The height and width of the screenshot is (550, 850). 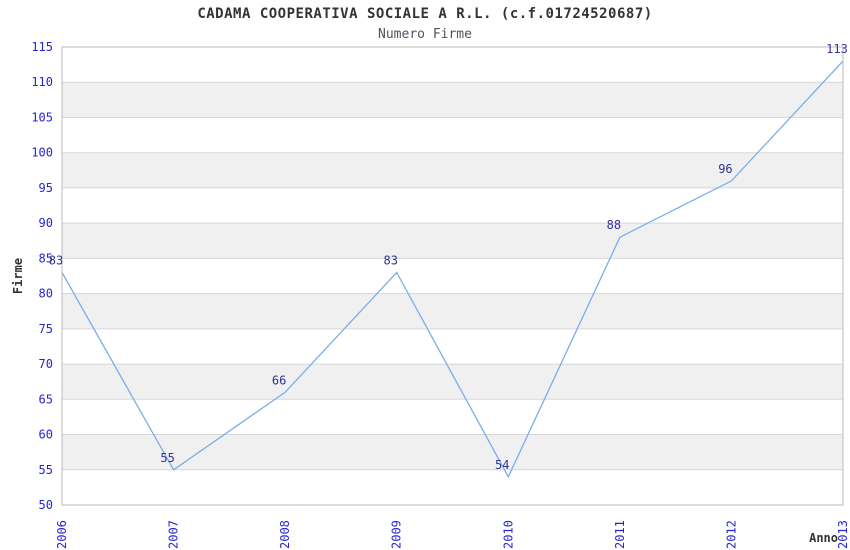 What do you see at coordinates (620, 534) in the screenshot?
I see `x-tick-label: 2011` at bounding box center [620, 534].